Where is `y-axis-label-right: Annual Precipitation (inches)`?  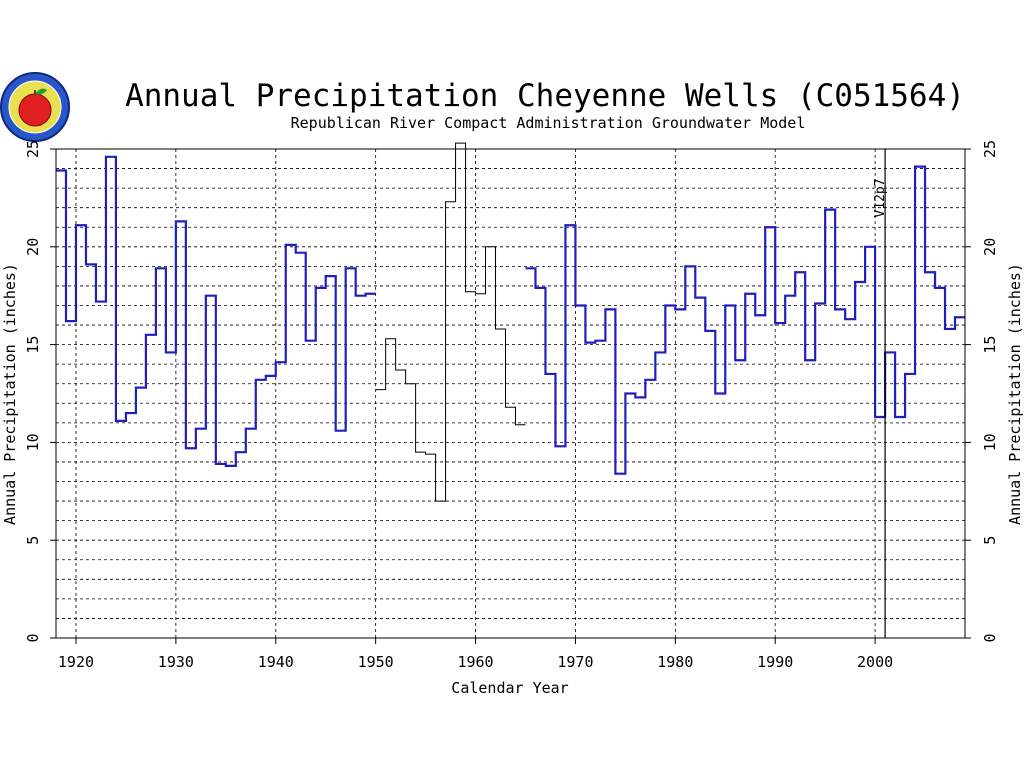
y-axis-label-right: Annual Precipitation (inches) is located at coordinates (1015, 394).